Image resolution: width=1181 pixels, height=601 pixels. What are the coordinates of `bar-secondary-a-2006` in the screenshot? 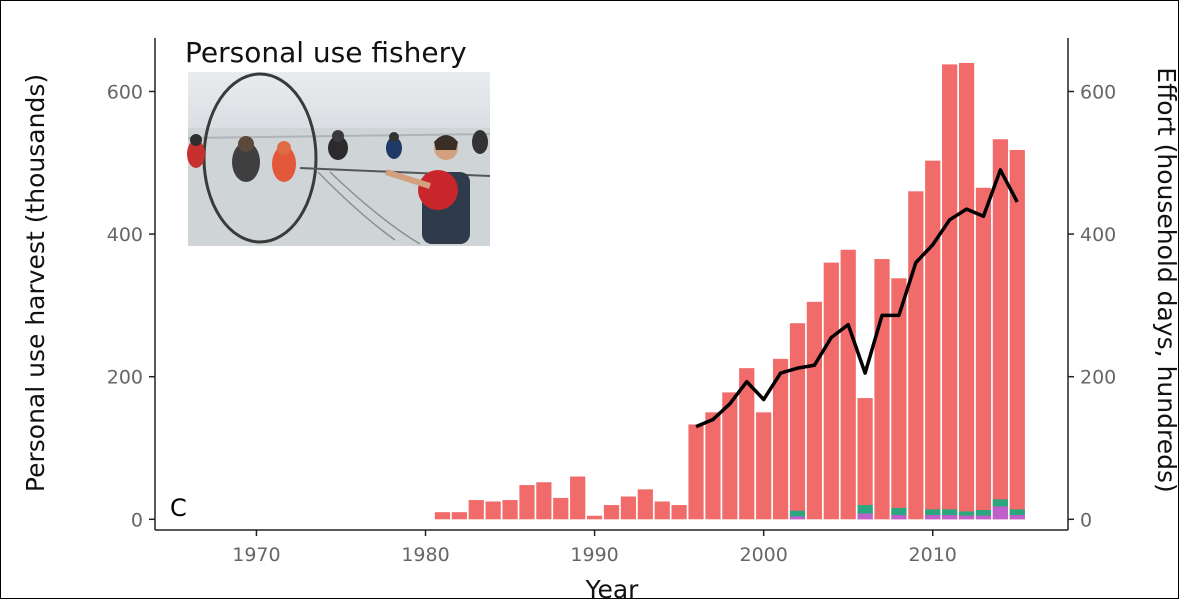 It's located at (865, 509).